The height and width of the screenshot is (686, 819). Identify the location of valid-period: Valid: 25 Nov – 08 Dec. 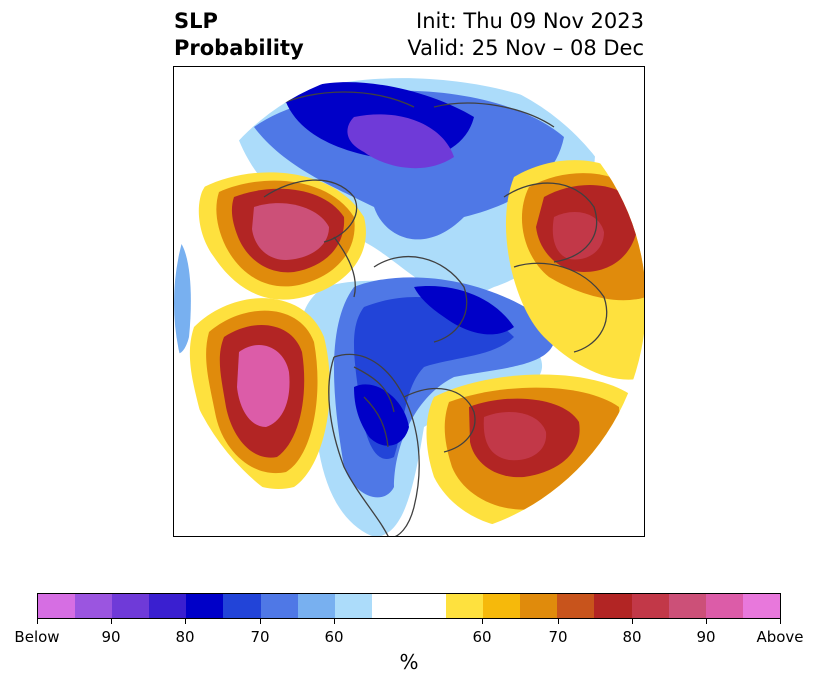
(525, 48).